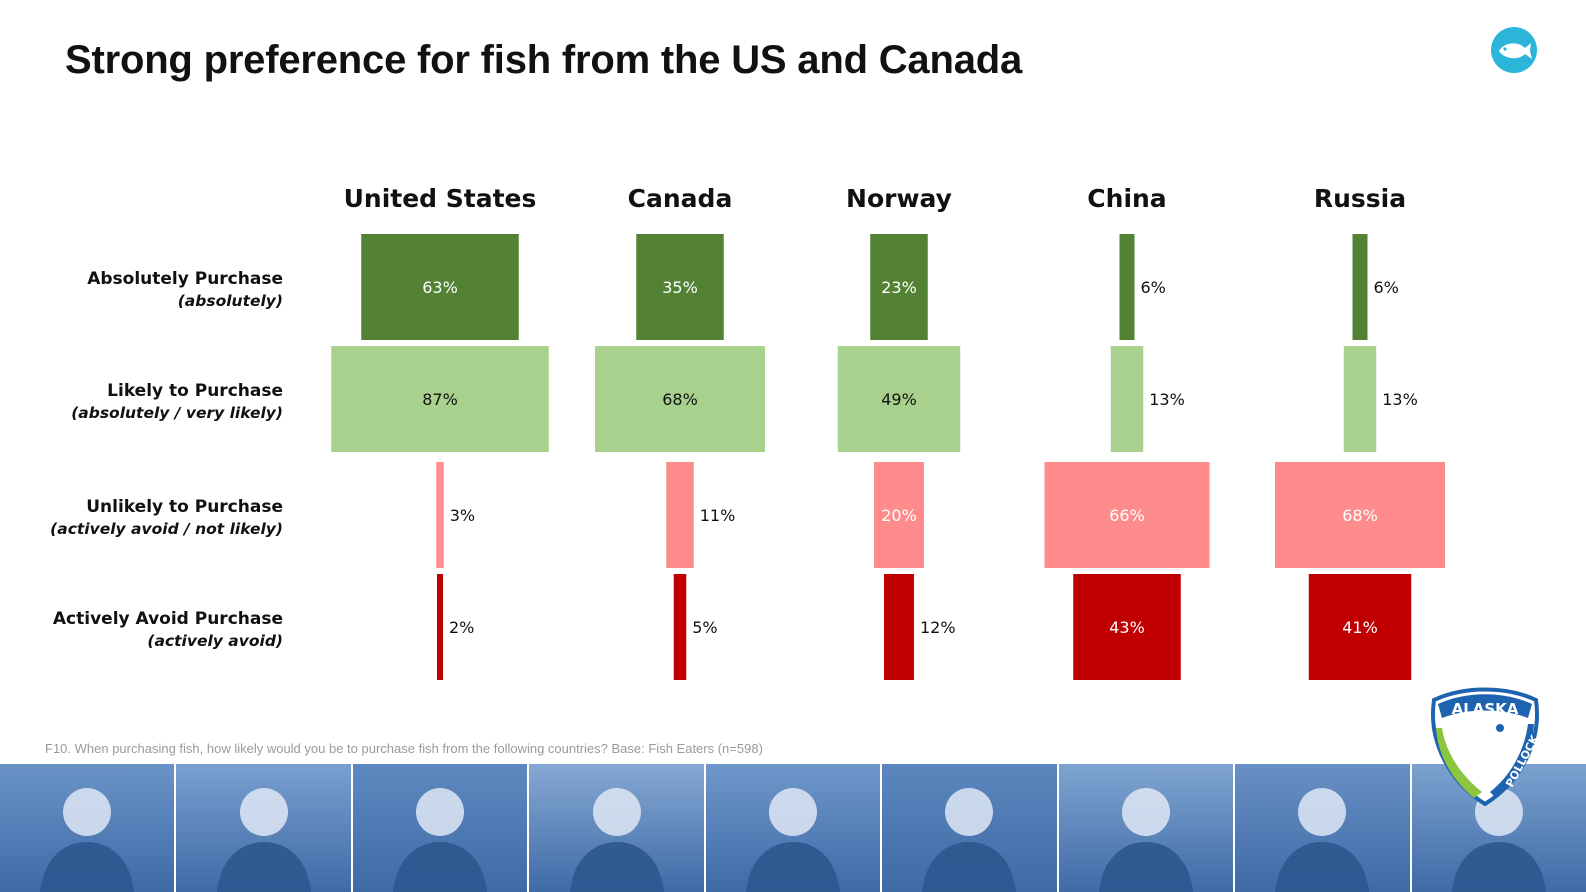 Image resolution: width=1586 pixels, height=892 pixels. I want to click on value-label-actively-avoid-purchase-norway: 12%, so click(938, 627).